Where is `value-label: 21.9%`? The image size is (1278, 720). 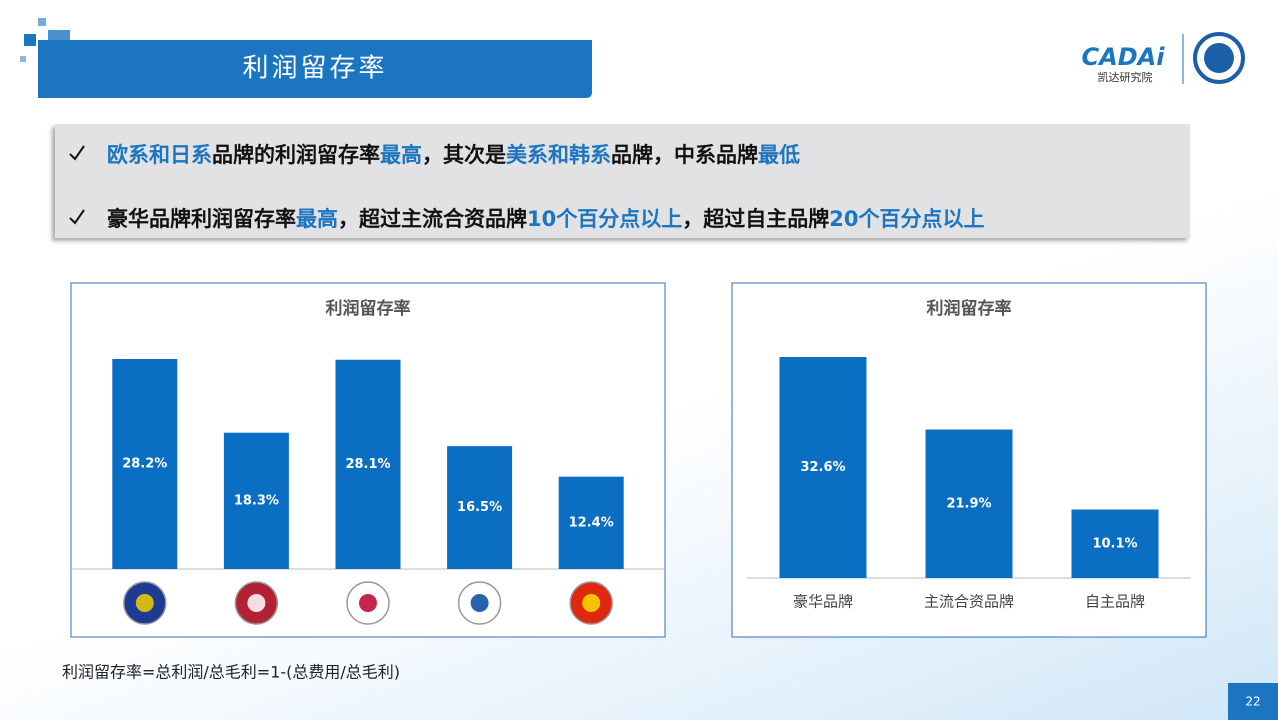
value-label: 21.9% is located at coordinates (968, 503).